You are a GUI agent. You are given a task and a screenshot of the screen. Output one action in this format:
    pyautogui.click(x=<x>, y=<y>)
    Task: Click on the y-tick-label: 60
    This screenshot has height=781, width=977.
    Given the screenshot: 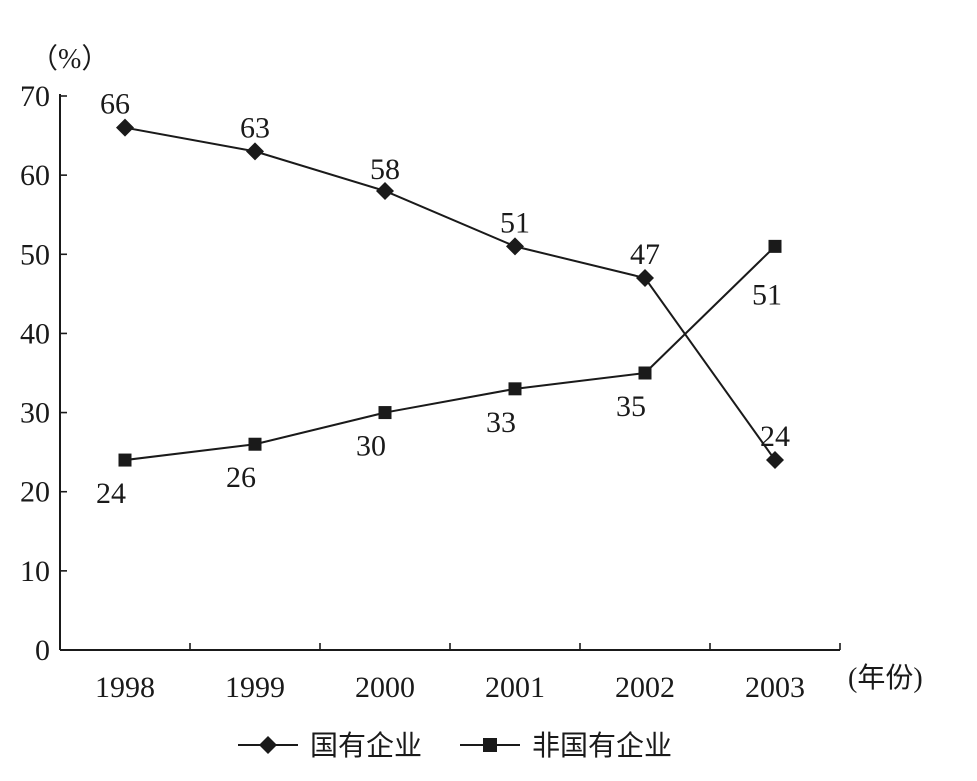 What is the action you would take?
    pyautogui.click(x=35, y=175)
    